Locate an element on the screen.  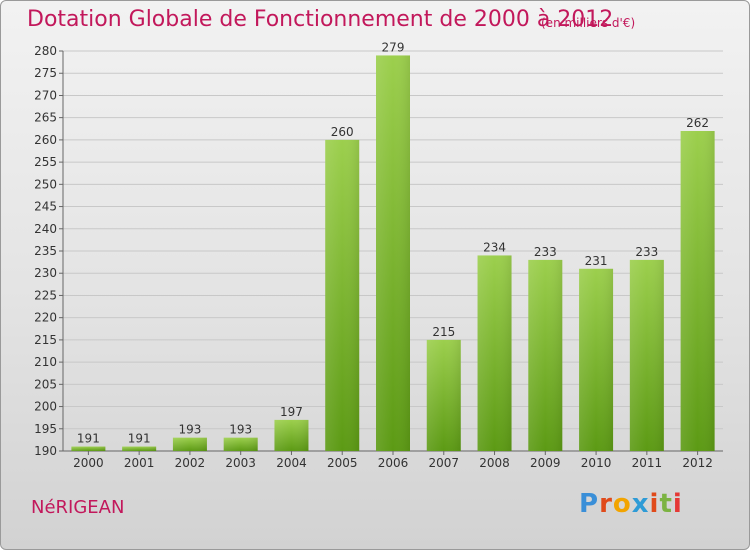
y-tick-label: 205 is located at coordinates (45, 384).